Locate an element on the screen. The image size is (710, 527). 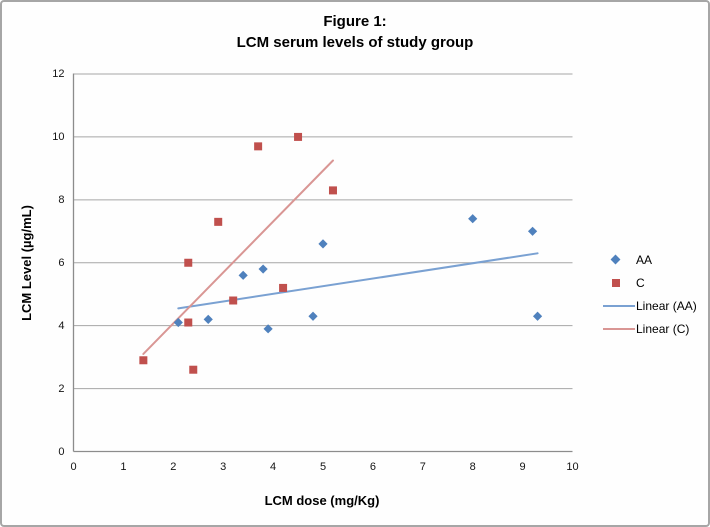
x-axis-title: LCM dose (mg/Kg) is located at coordinates (322, 500).